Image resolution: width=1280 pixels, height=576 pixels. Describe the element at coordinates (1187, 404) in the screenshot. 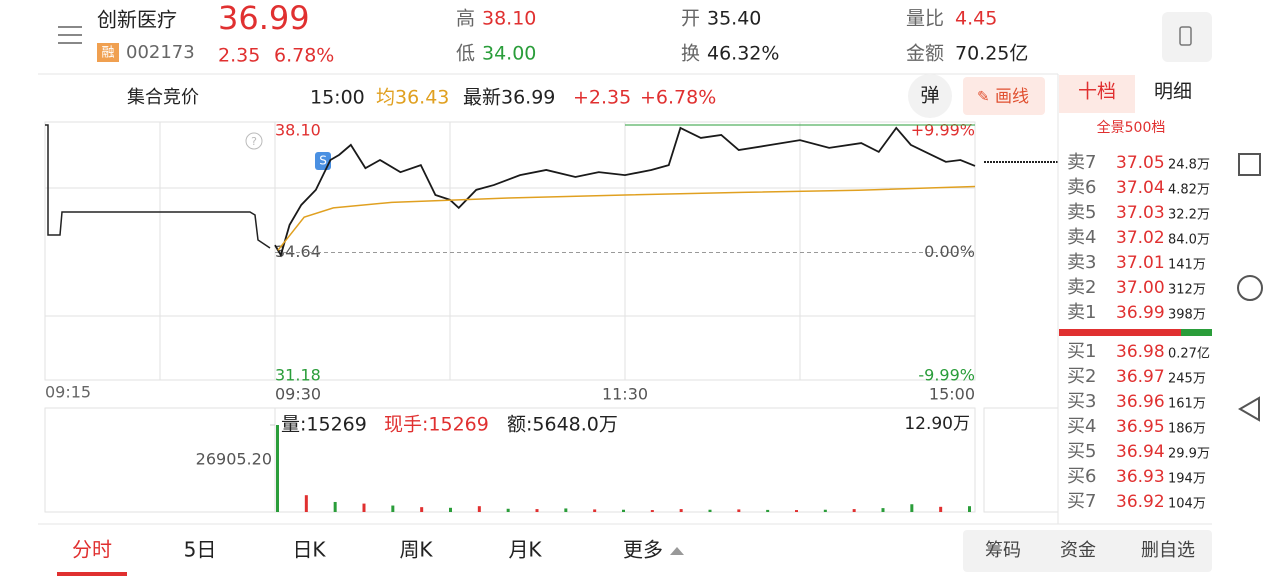

I see `bid-vol: 161万` at that location.